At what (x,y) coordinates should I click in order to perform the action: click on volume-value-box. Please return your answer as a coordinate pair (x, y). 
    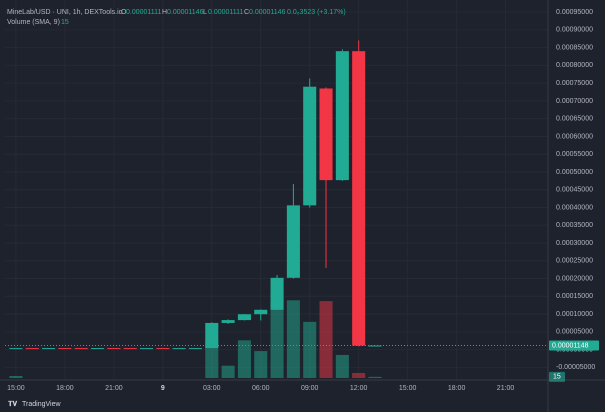
    Looking at the image, I should click on (557, 376).